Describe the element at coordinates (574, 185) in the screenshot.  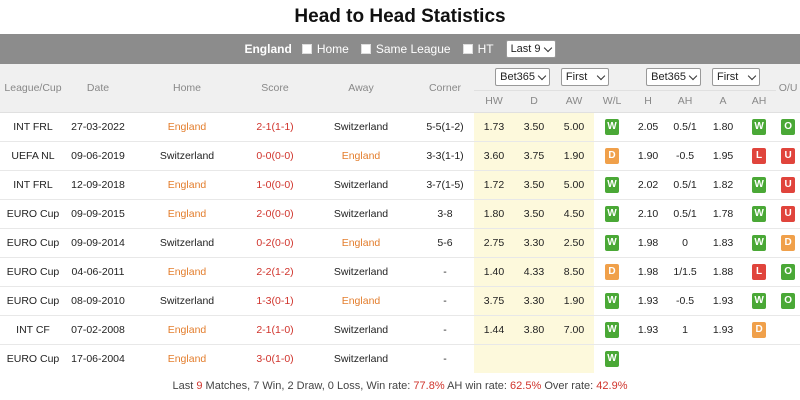
I see `aw-odds-cell: 5.00` at that location.